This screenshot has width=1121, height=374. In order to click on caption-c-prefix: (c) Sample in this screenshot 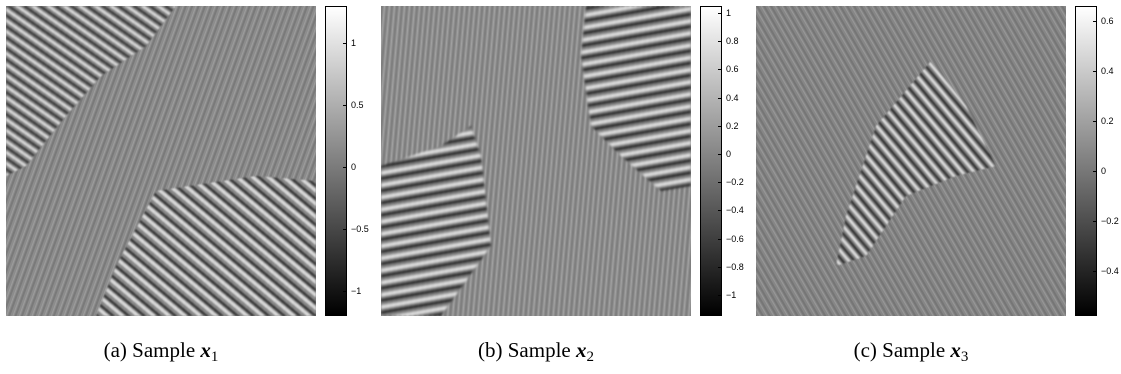, I will do `click(899, 350)`.